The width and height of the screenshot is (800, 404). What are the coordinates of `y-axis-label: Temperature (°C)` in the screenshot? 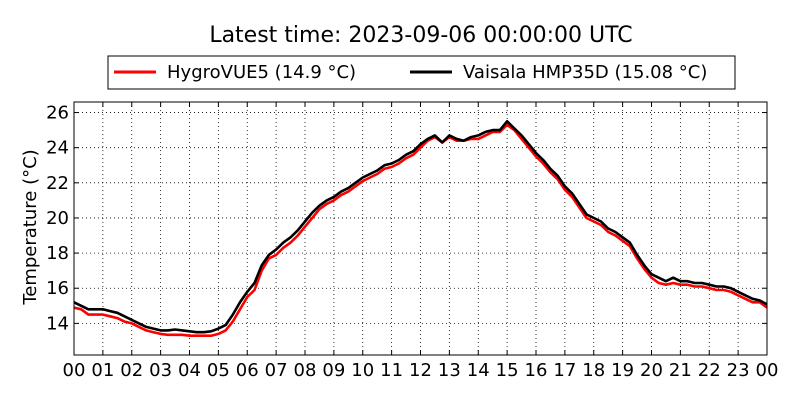 It's located at (30, 227).